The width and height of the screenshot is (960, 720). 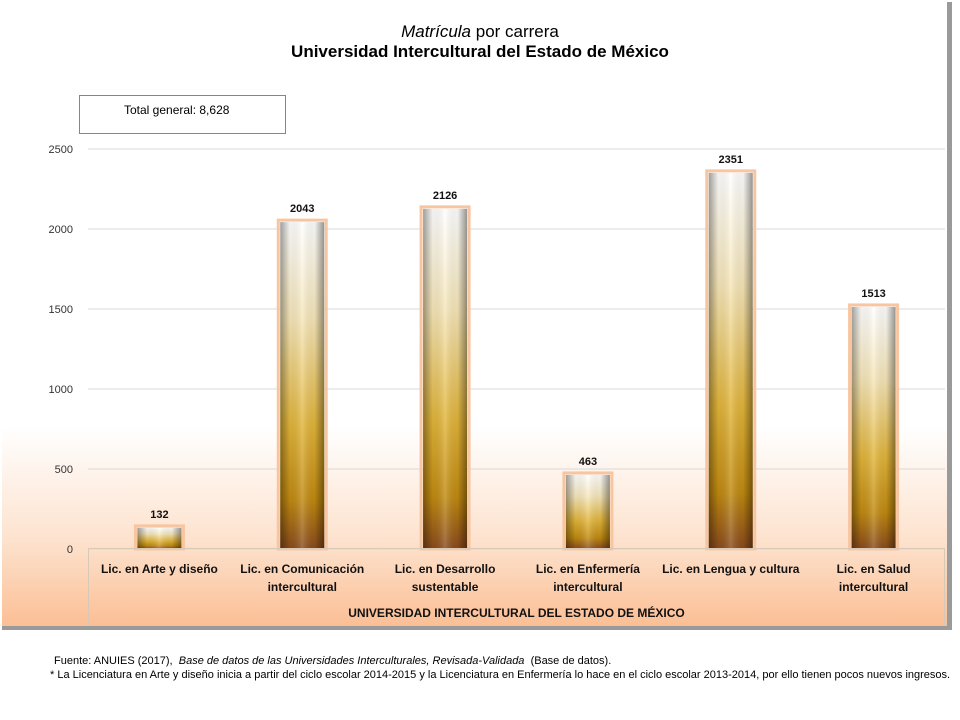 I want to click on y-tick-label: 500, so click(x=64, y=470).